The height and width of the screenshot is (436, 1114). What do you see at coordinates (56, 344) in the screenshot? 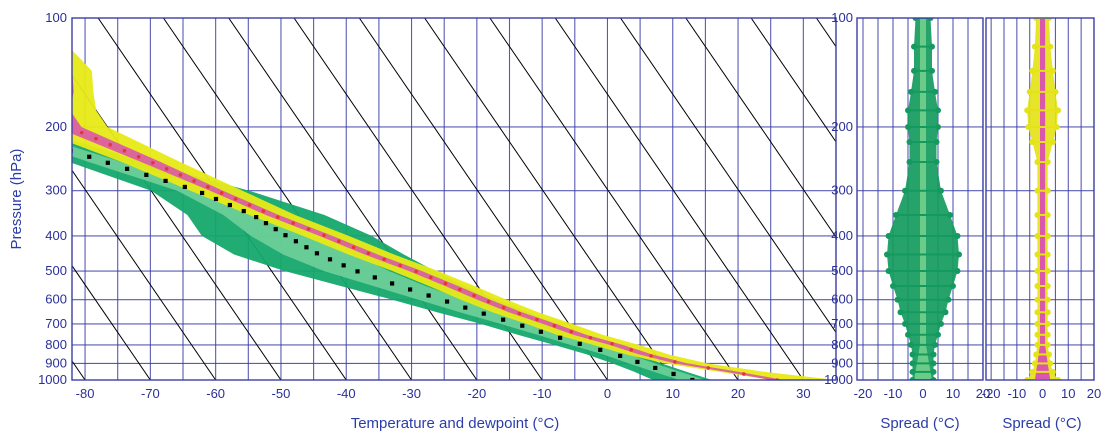
I see `pressure-tick-label: 800` at bounding box center [56, 344].